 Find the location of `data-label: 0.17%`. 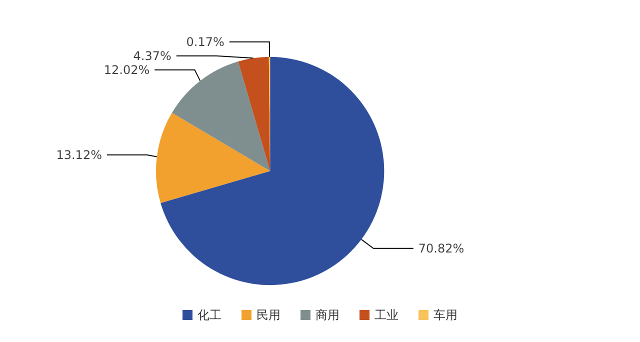

data-label: 0.17% is located at coordinates (205, 41).